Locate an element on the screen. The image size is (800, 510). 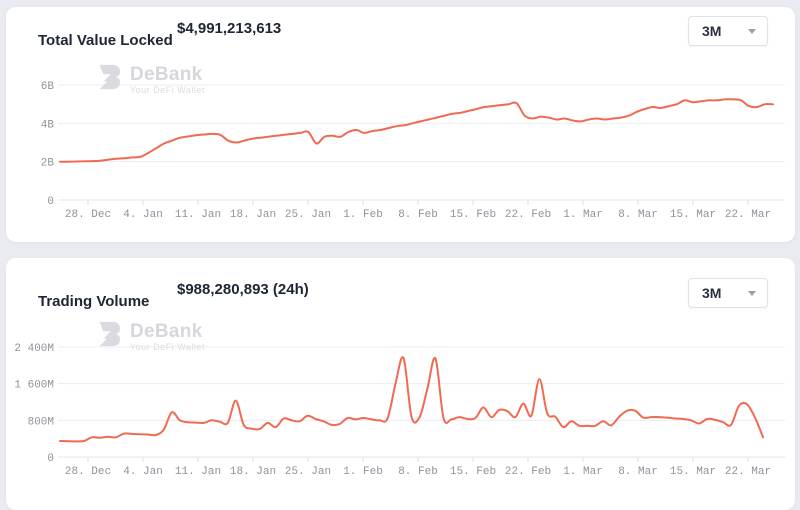
panel-value: $988,280,893 (24h) is located at coordinates (243, 289).